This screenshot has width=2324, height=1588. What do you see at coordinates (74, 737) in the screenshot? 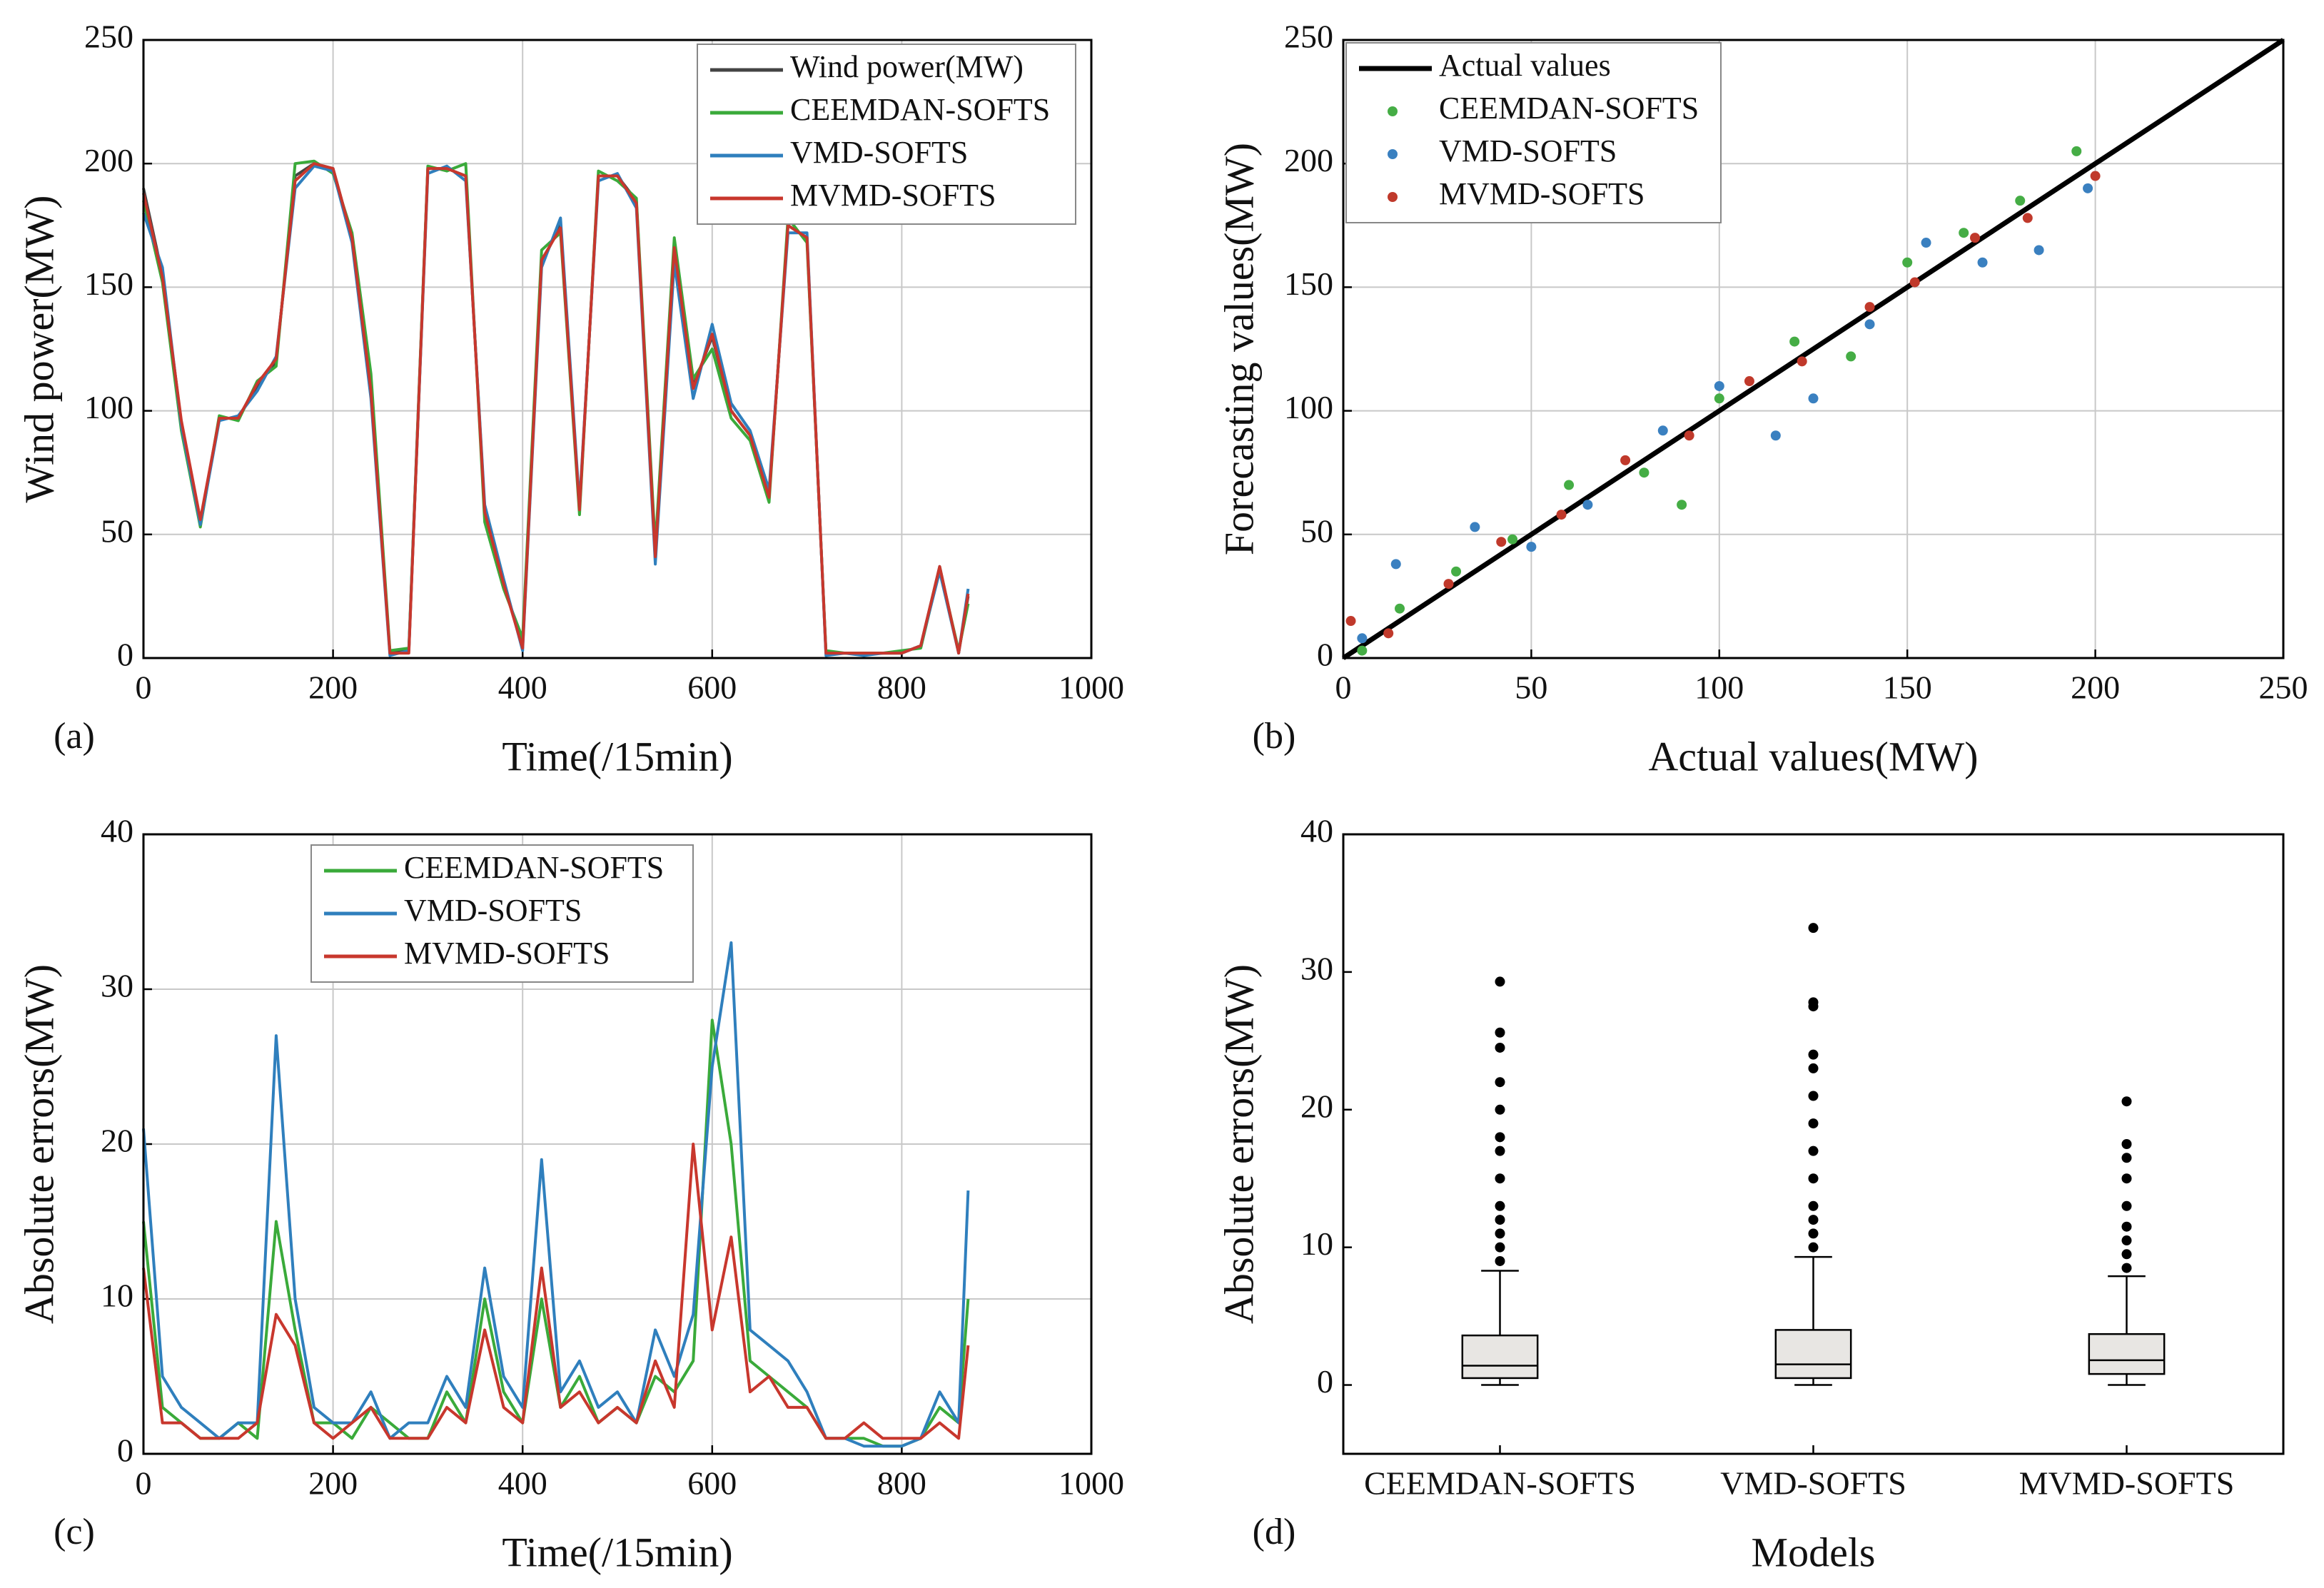
I see `panel-label: (a)` at bounding box center [74, 737].